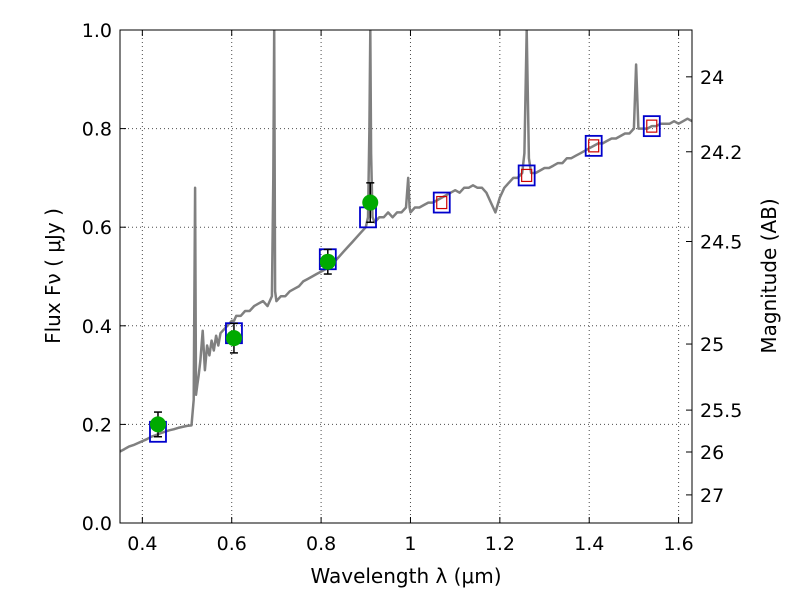 This screenshot has height=600, width=800. Describe the element at coordinates (589, 544) in the screenshot. I see `x-tick-label: 1.4` at that location.